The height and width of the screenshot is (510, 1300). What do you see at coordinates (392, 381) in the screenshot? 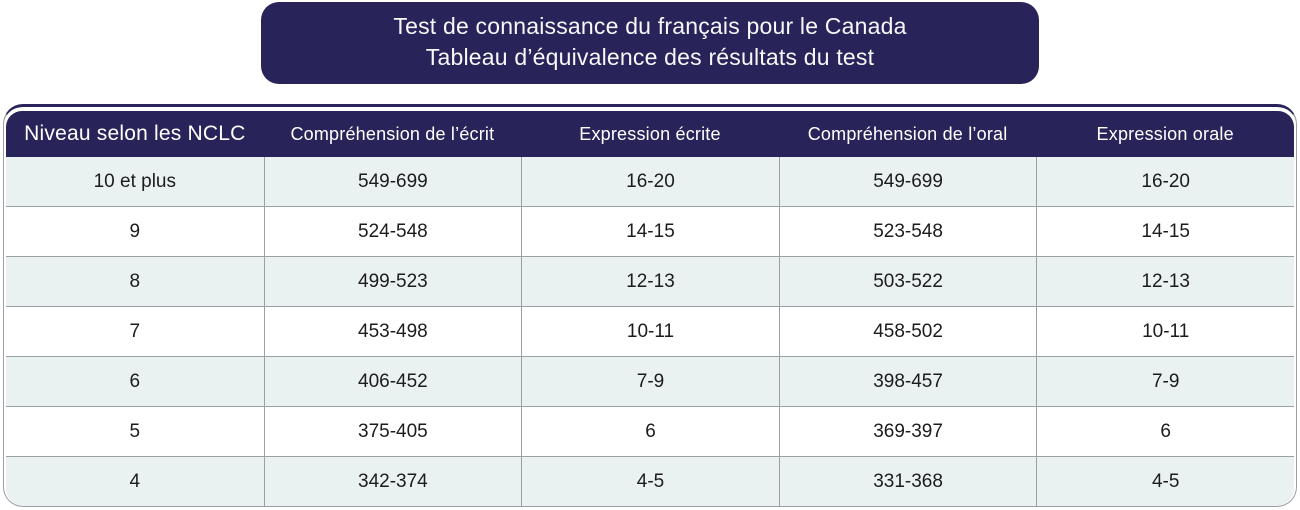
I see `cell-score-range: 406-452` at bounding box center [392, 381].